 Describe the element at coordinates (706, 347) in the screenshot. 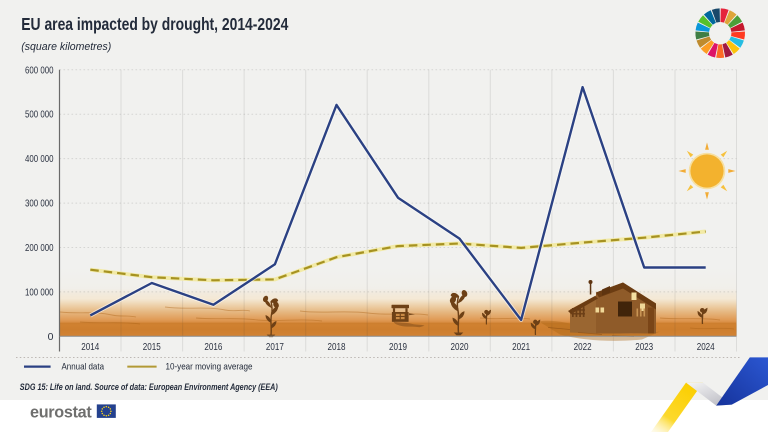

I see `svg-text: 2024` at that location.